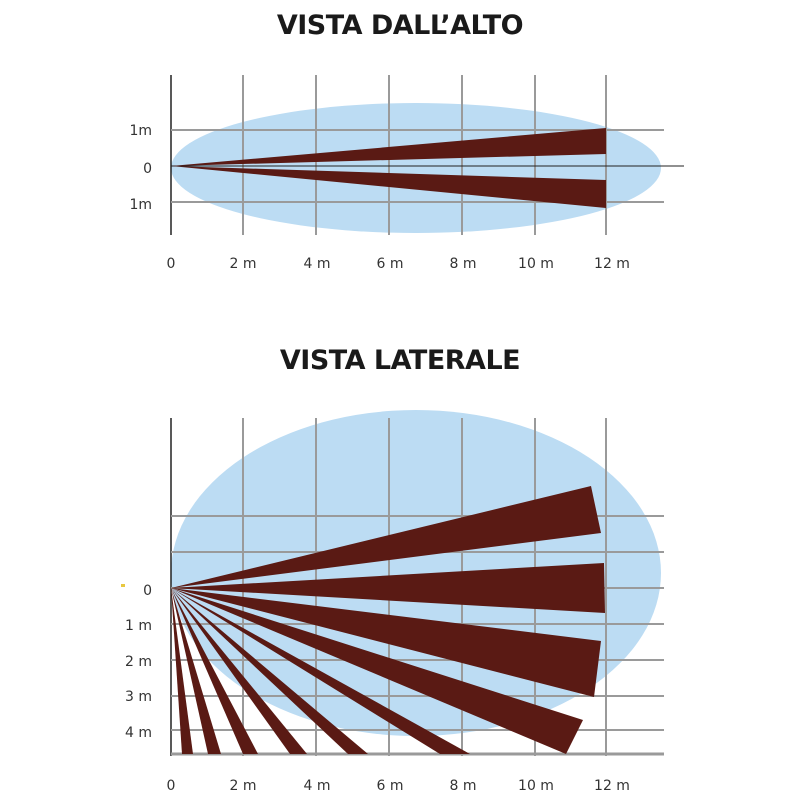  I want to click on detection-zone, so click(416, 168).